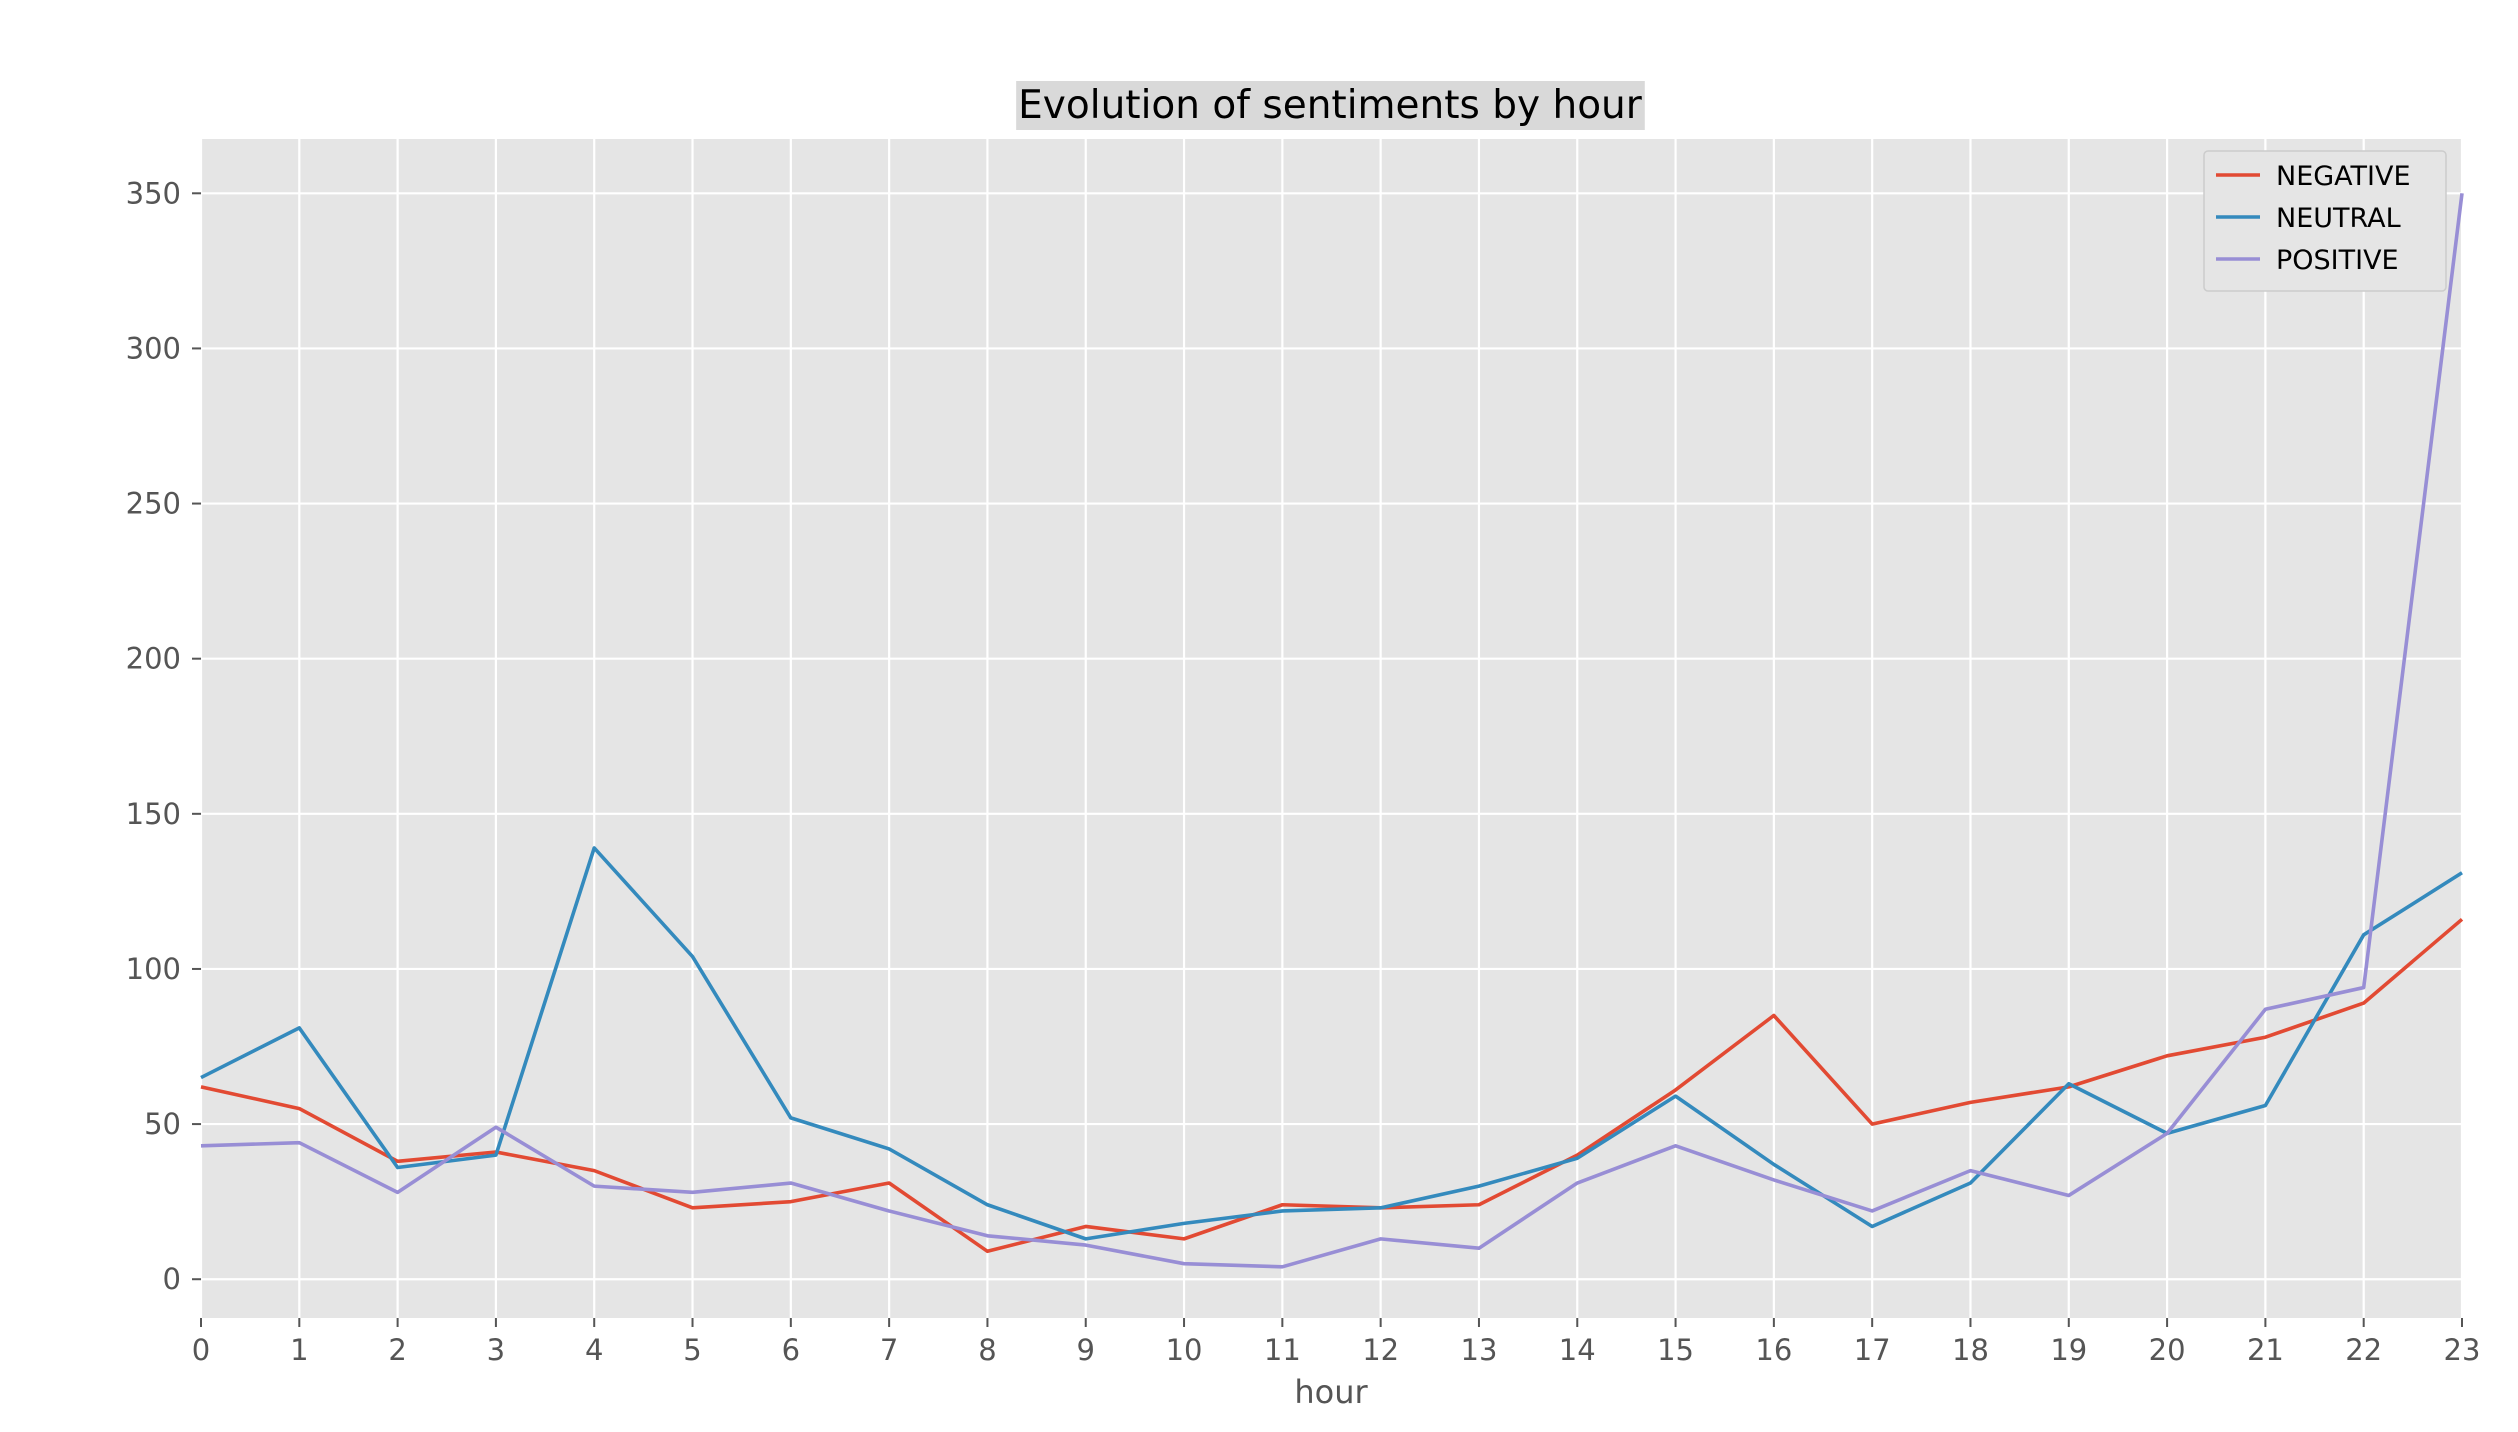  What do you see at coordinates (397, 1350) in the screenshot?
I see `x-tick-label: 2` at bounding box center [397, 1350].